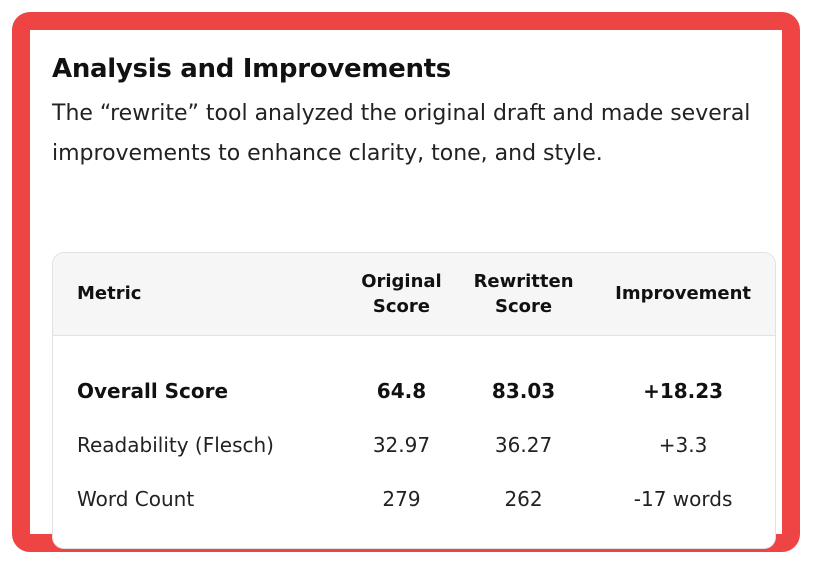 The image size is (824, 580). I want to click on row-original: 64.8, so click(401, 390).